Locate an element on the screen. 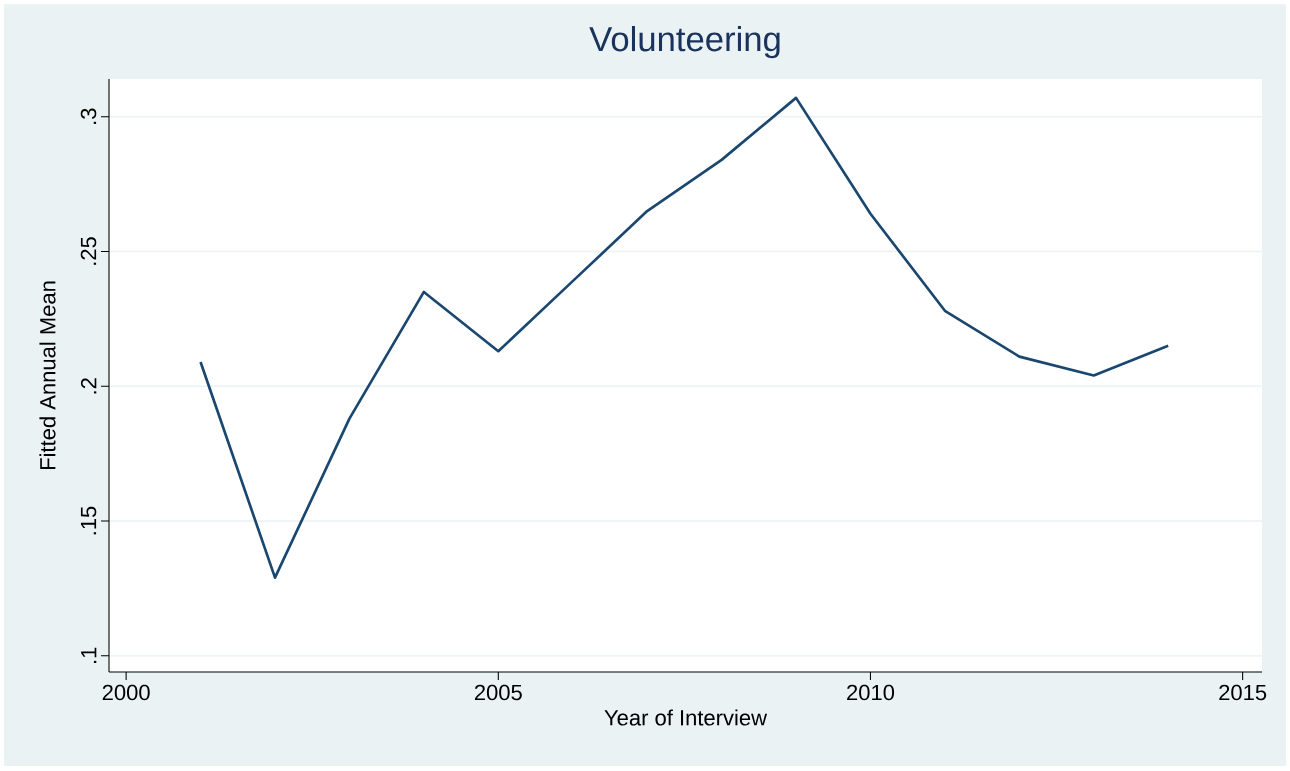 The width and height of the screenshot is (1290, 771). y-axis-title: Fitted Annual Mean is located at coordinates (47, 375).